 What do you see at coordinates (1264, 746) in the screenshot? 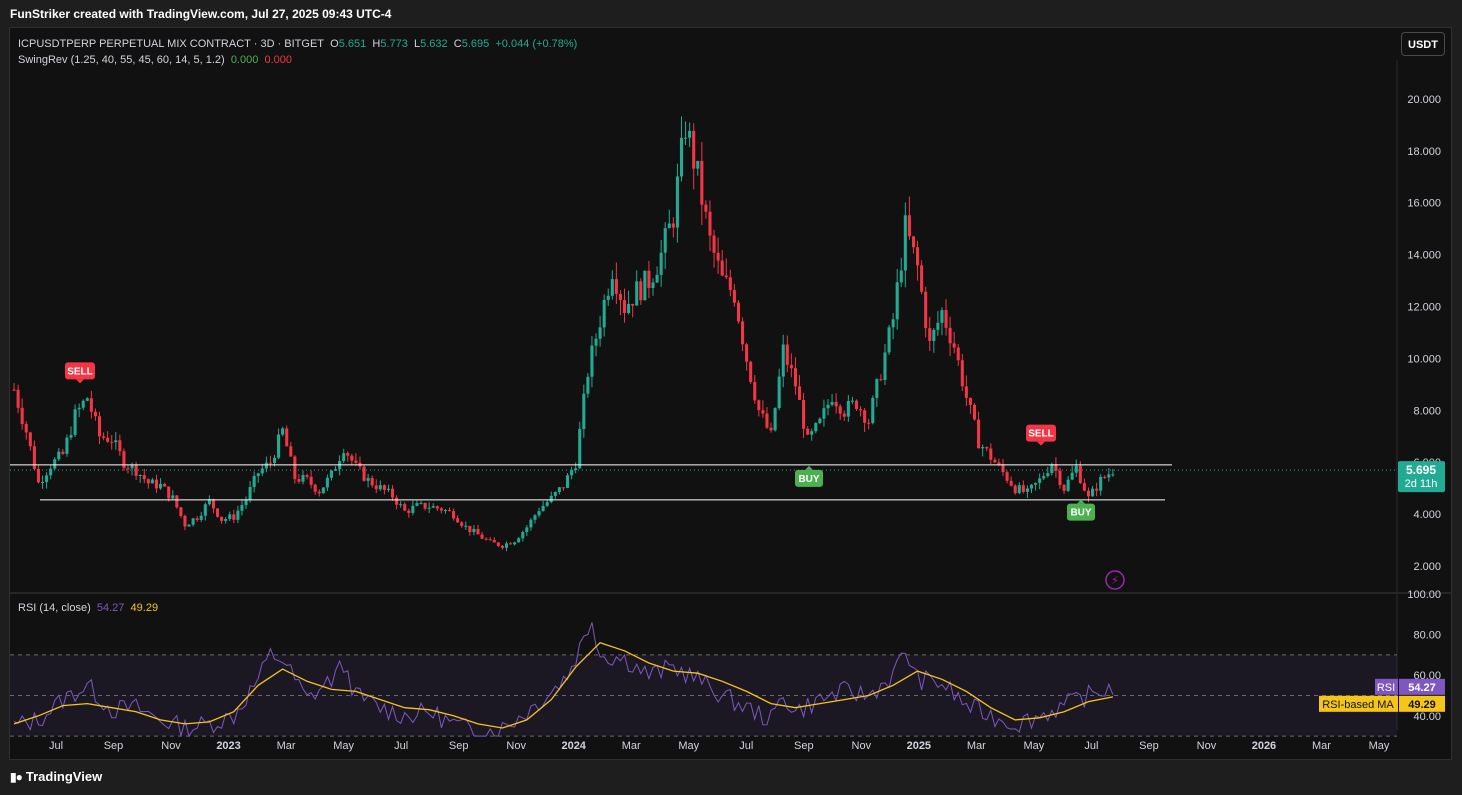
I see `time-tick-label: 2026` at bounding box center [1264, 746].